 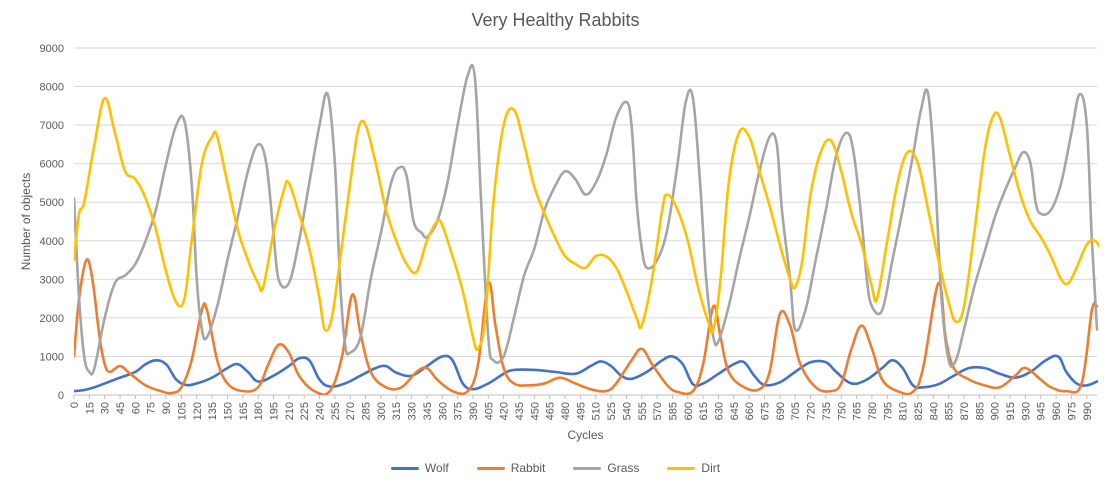 I want to click on x-tick-label: 285, so click(x=367, y=411).